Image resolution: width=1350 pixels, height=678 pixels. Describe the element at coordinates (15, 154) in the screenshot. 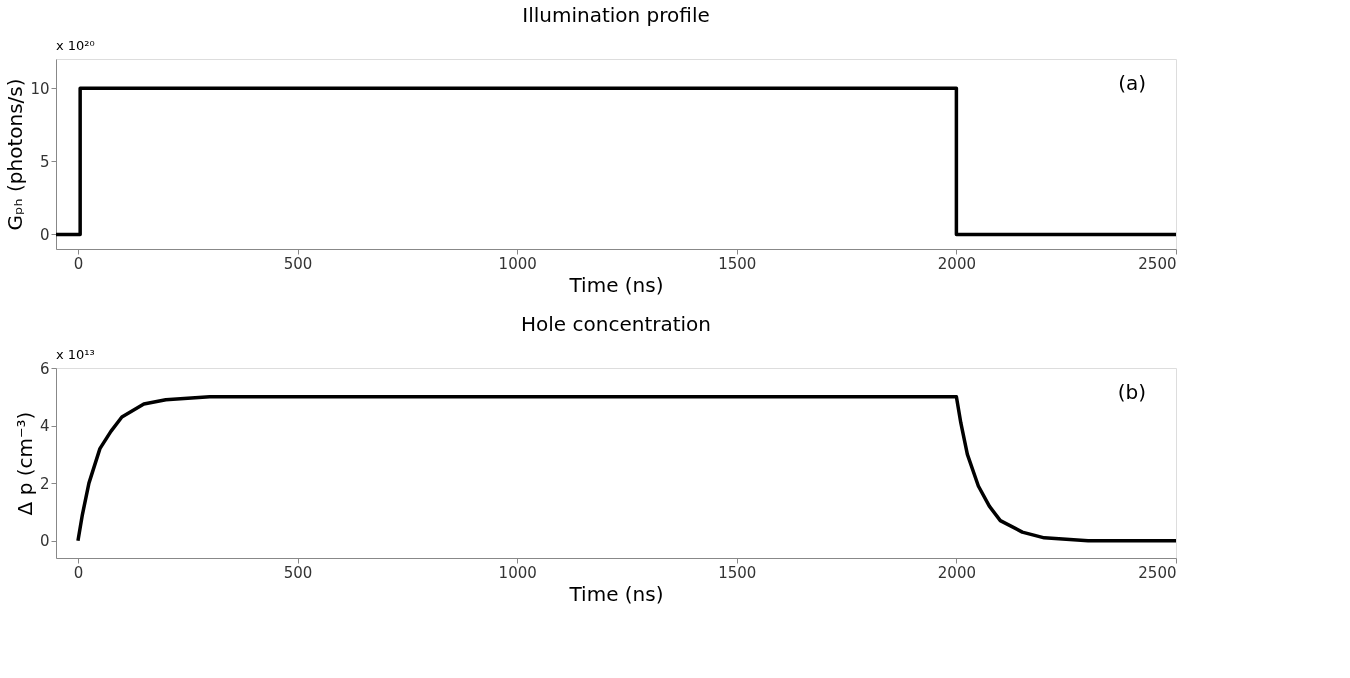

I see `y-axis-title: Gₚₕ (photons/s)` at that location.